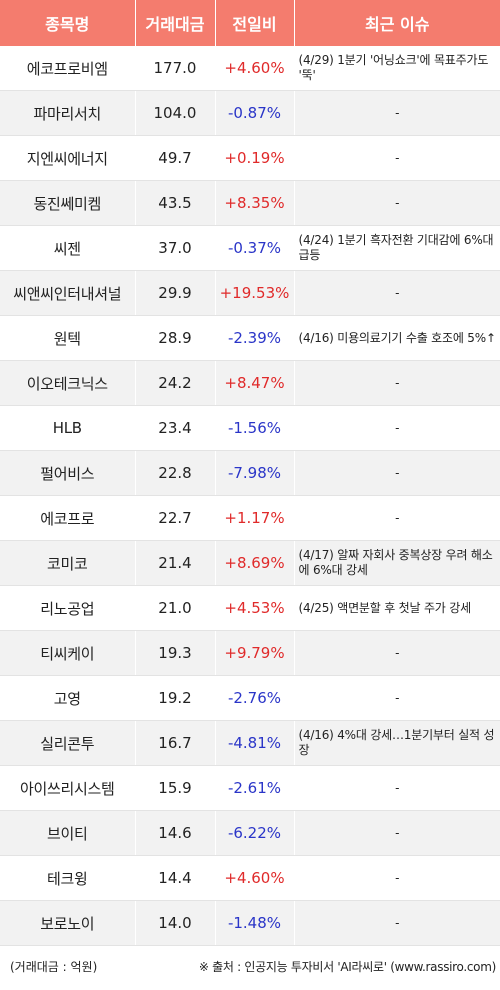 The width and height of the screenshot is (500, 990). Describe the element at coordinates (175, 383) in the screenshot. I see `trade-volume: 24.2` at that location.